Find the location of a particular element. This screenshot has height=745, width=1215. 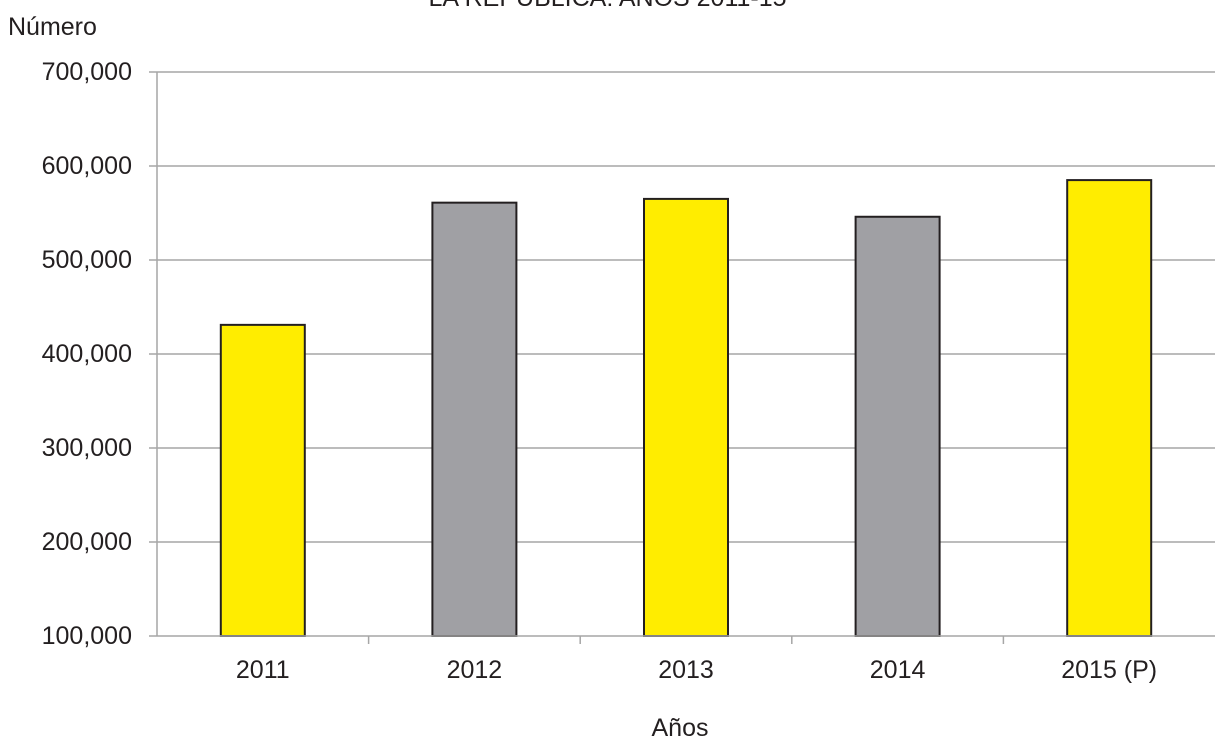

y-tick-label: 100,000 is located at coordinates (86, 636).